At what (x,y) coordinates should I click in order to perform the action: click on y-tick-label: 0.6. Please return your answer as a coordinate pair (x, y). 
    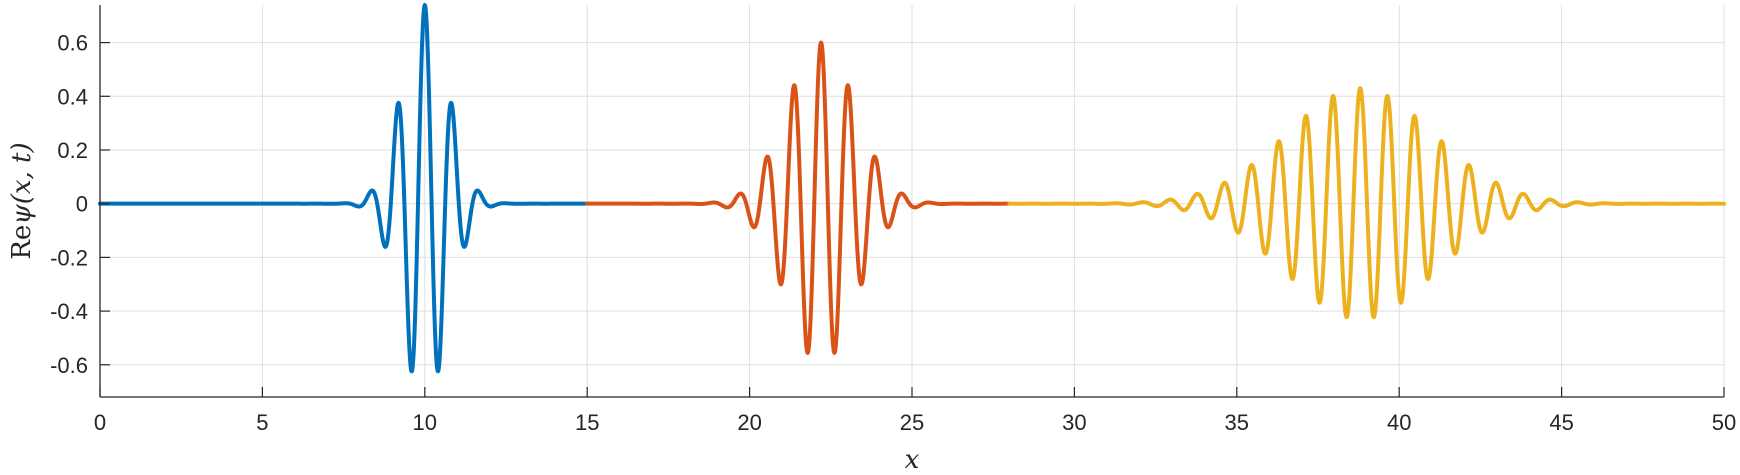
    Looking at the image, I should click on (72, 43).